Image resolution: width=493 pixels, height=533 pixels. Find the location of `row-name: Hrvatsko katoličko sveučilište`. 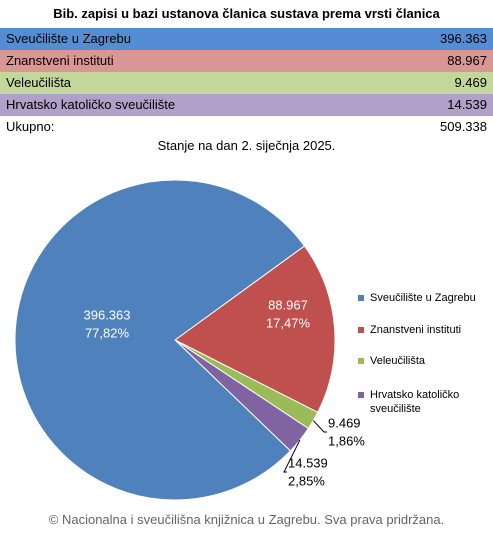

row-name: Hrvatsko katoličko sveučilište is located at coordinates (91, 104).